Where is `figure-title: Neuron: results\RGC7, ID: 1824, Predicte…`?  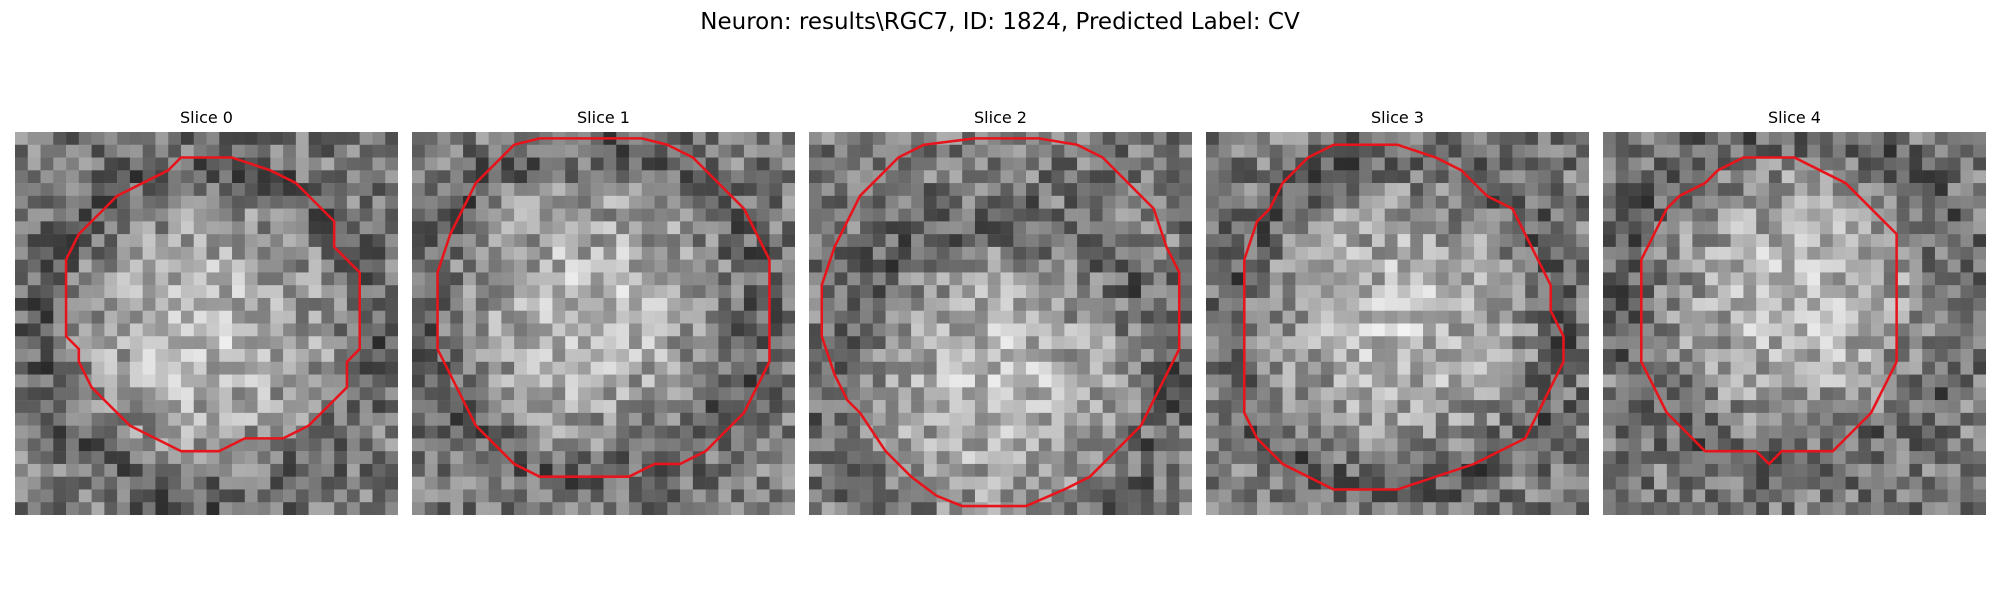 figure-title: Neuron: results\RGC7, ID: 1824, Predicte… is located at coordinates (1000, 22).